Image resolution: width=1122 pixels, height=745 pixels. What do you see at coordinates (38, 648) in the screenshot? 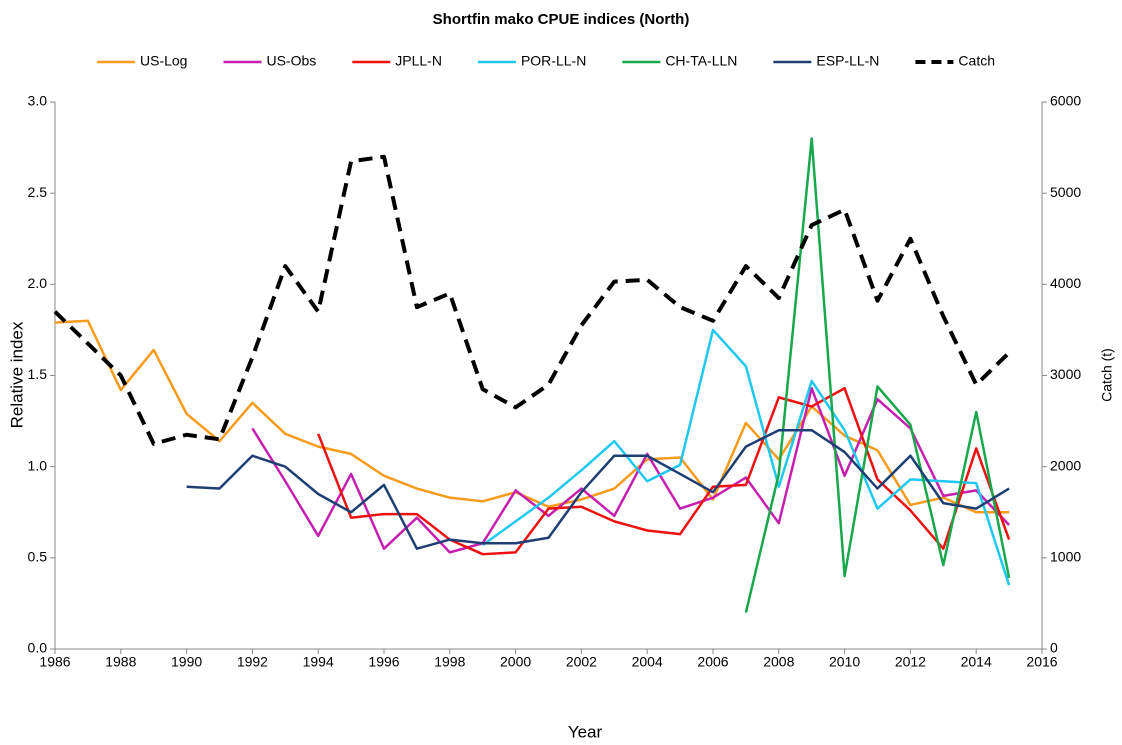
I see `y-tick-label: 0.0` at bounding box center [38, 648].